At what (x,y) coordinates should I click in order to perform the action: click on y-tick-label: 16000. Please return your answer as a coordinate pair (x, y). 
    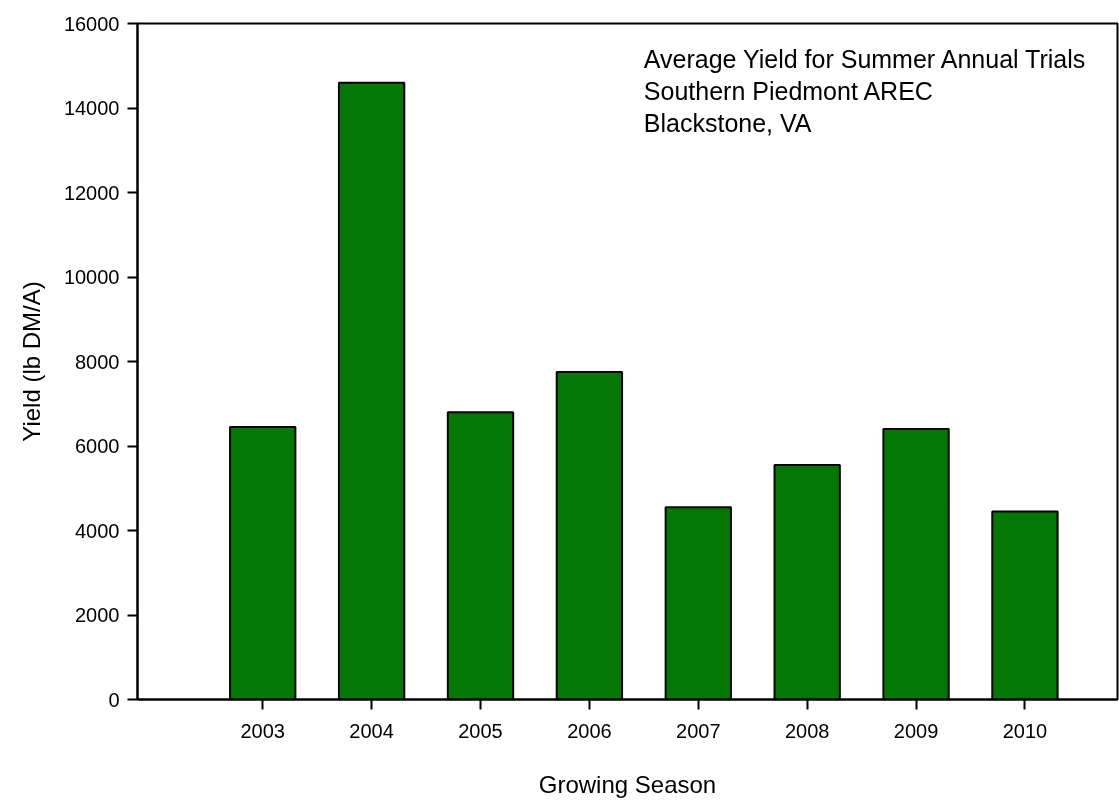
    Looking at the image, I should click on (91, 23).